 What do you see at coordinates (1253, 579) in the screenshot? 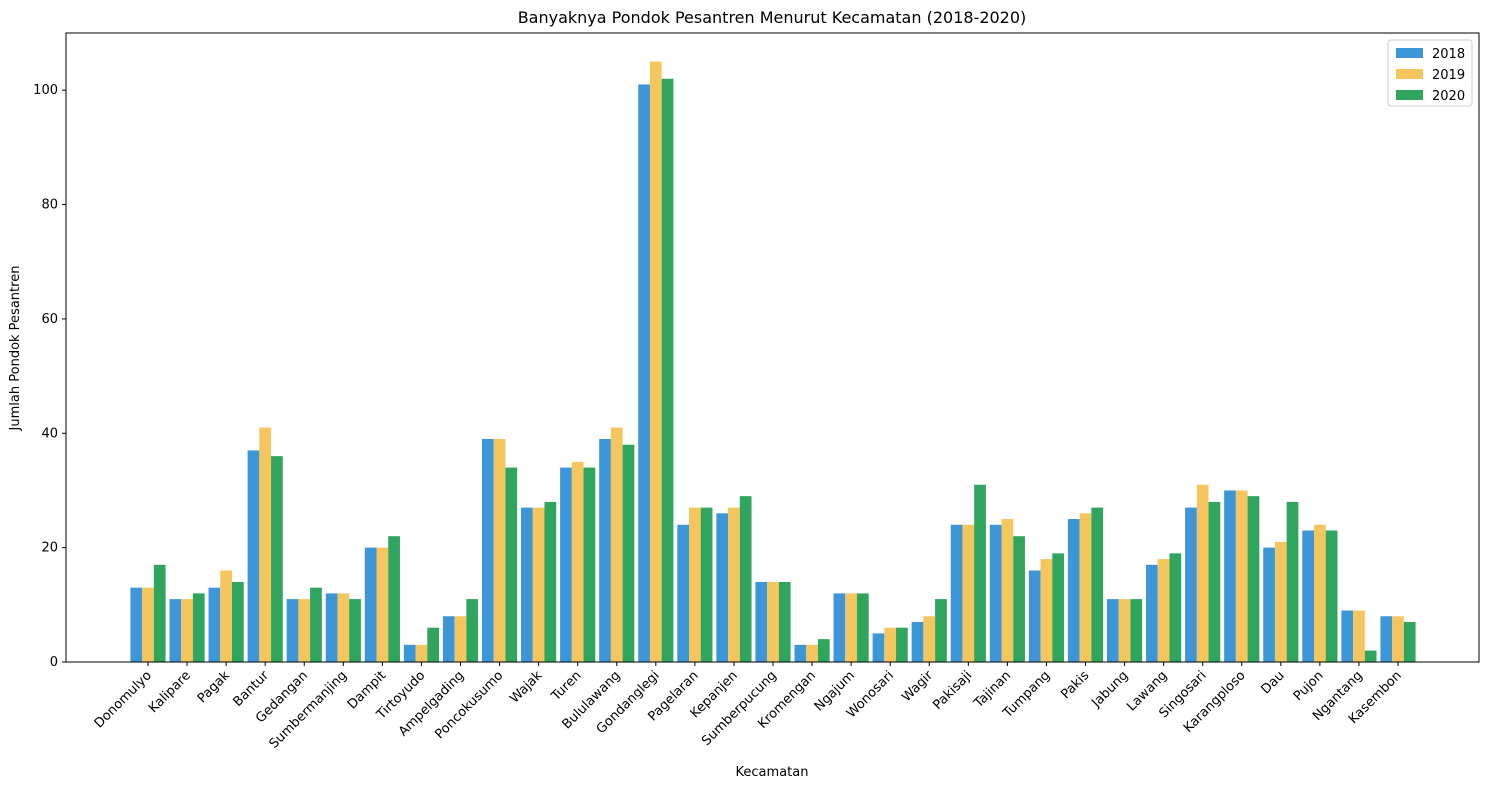
I see `bar-2020-karangploso` at bounding box center [1253, 579].